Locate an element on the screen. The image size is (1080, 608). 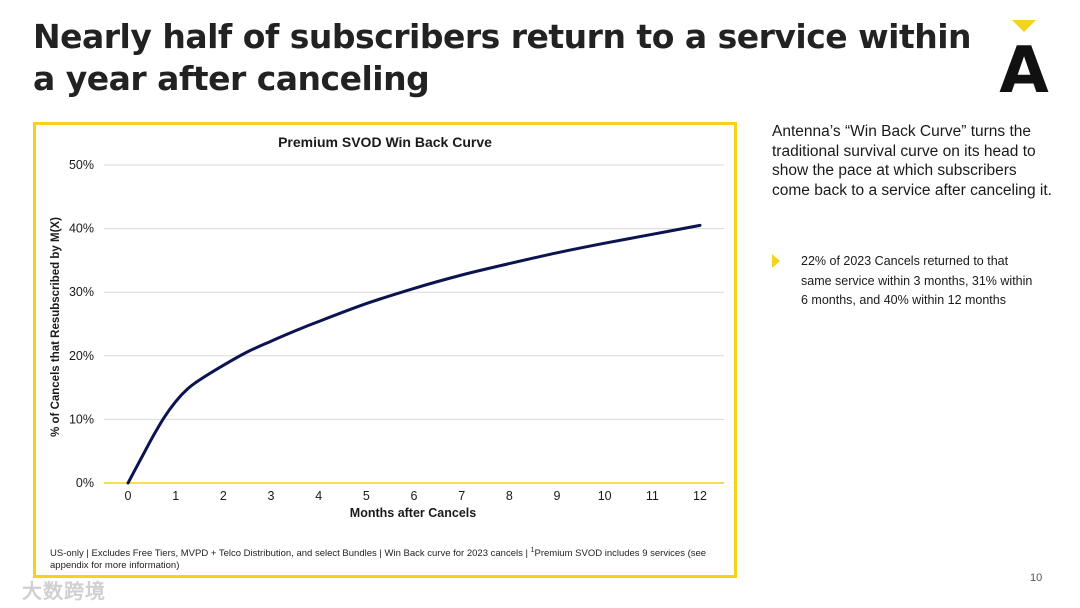
x-tick-label: 3 is located at coordinates (271, 496).